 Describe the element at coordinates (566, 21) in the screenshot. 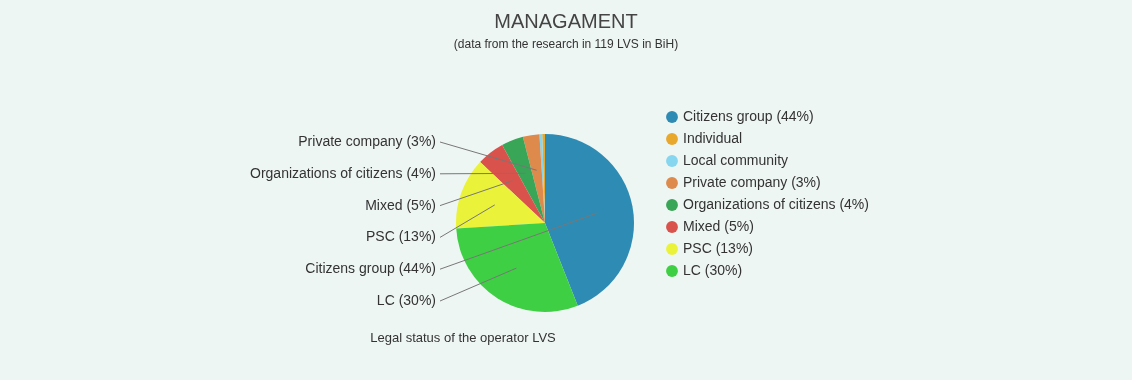

I see `chart-title: MANAGAMENT` at that location.